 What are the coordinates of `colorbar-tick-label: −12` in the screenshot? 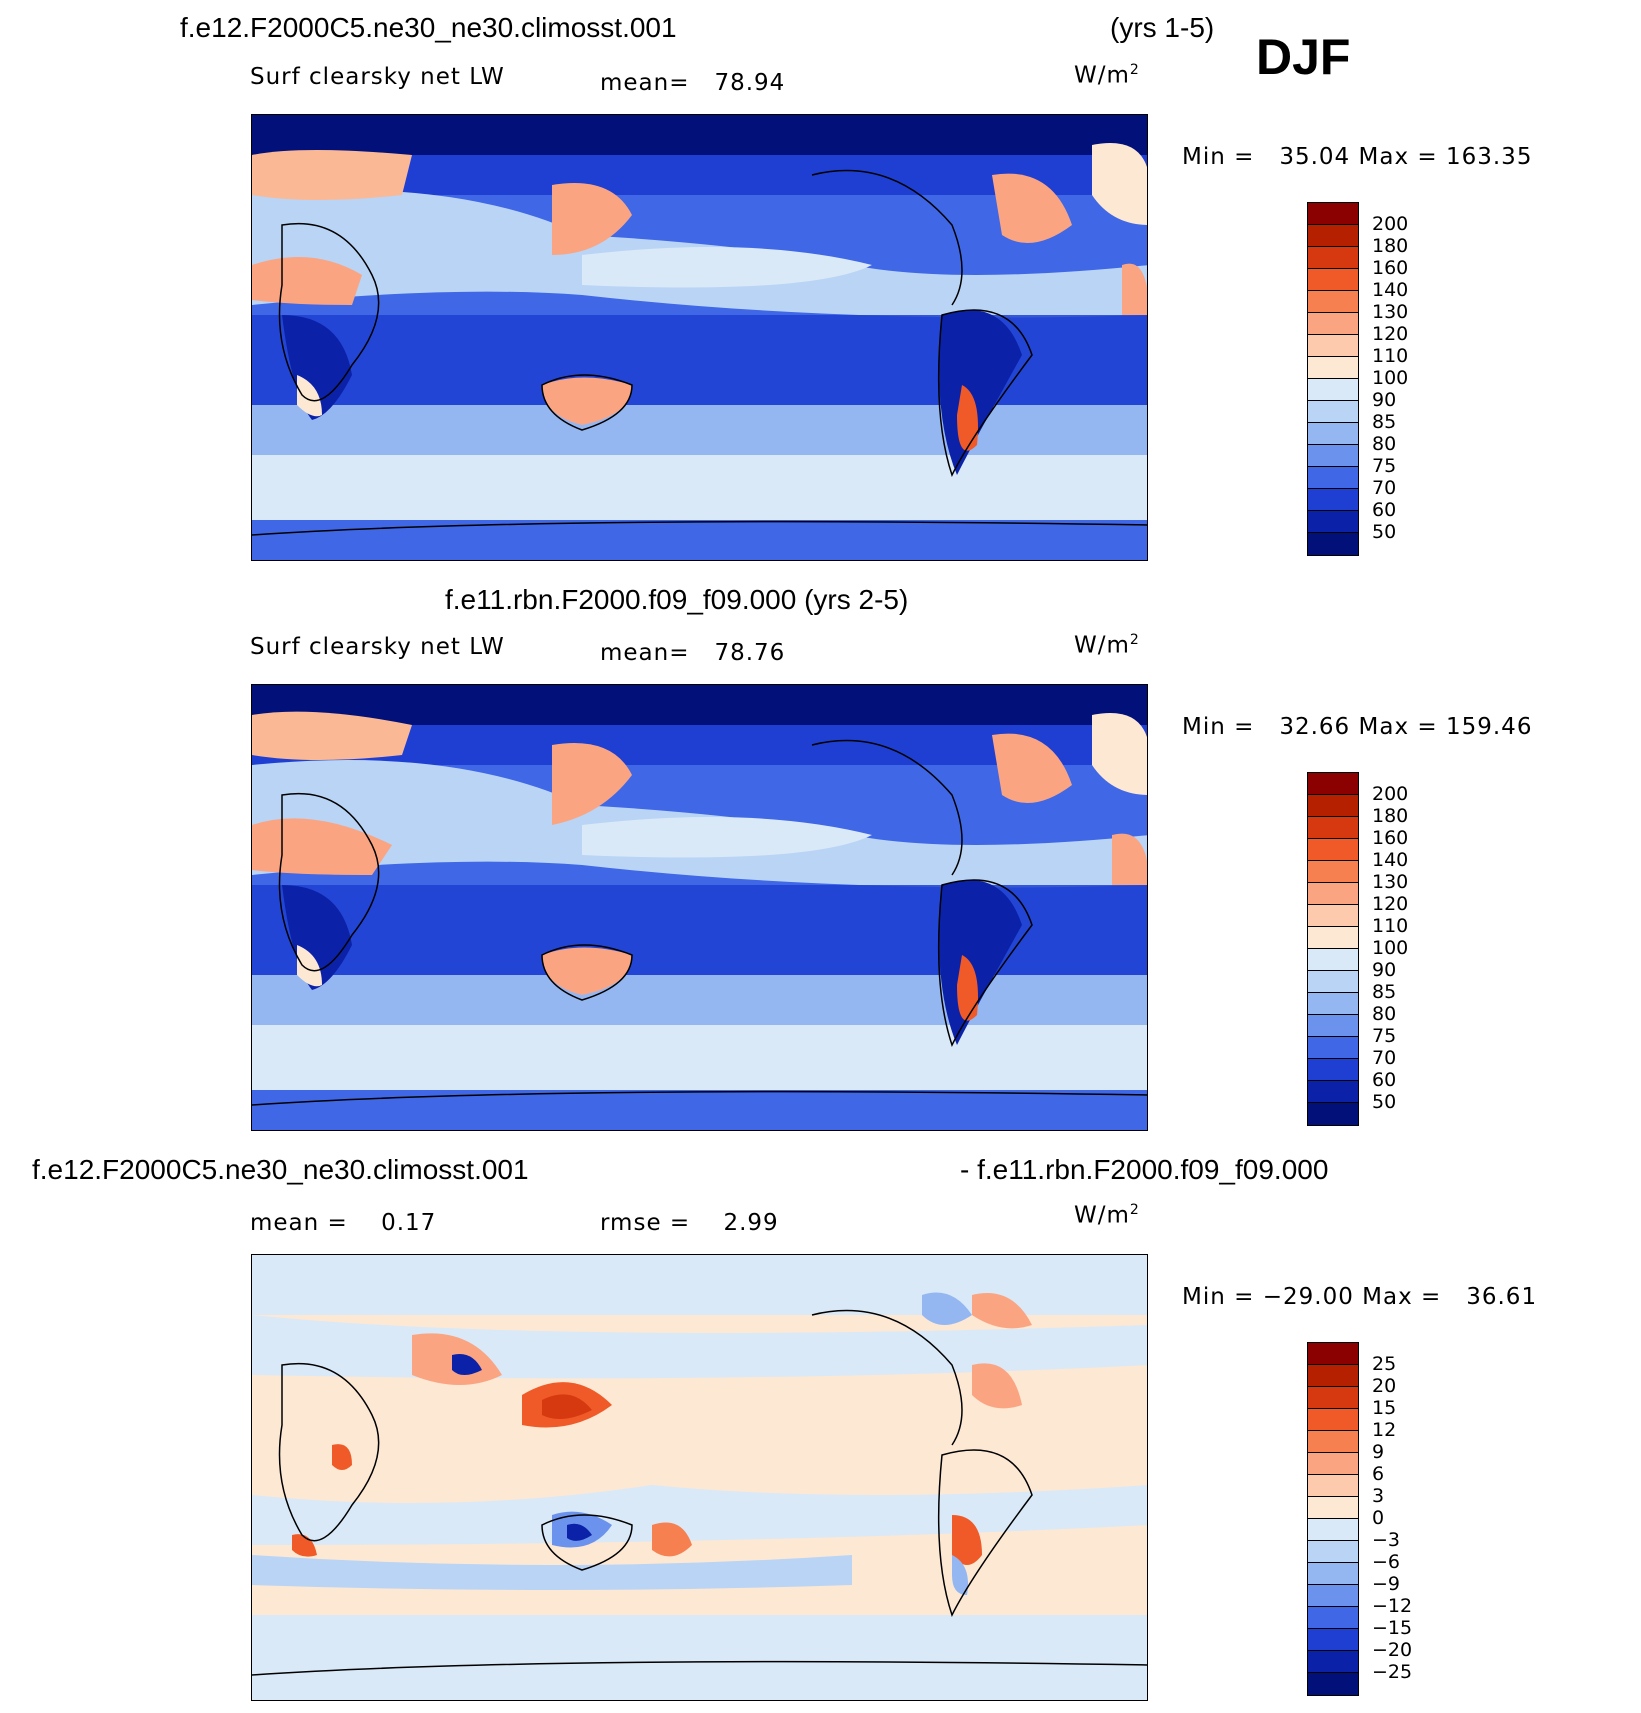 It's located at (1392, 1606).